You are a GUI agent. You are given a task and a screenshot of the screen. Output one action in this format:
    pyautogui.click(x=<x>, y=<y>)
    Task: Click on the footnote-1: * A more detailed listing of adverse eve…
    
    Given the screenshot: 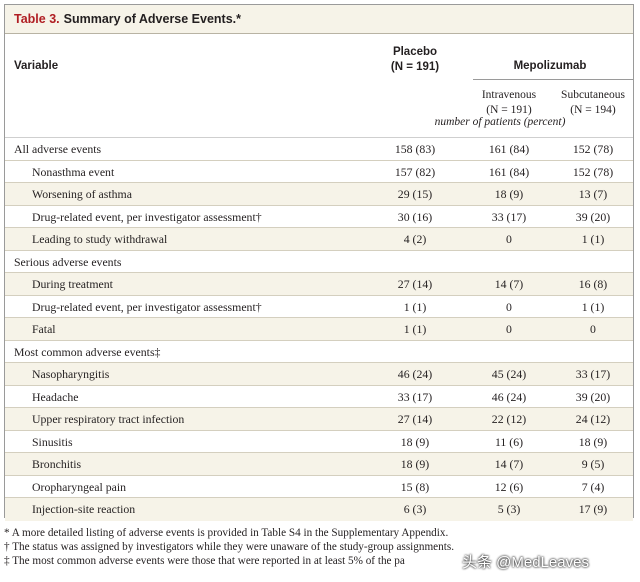 What is the action you would take?
    pyautogui.click(x=226, y=533)
    